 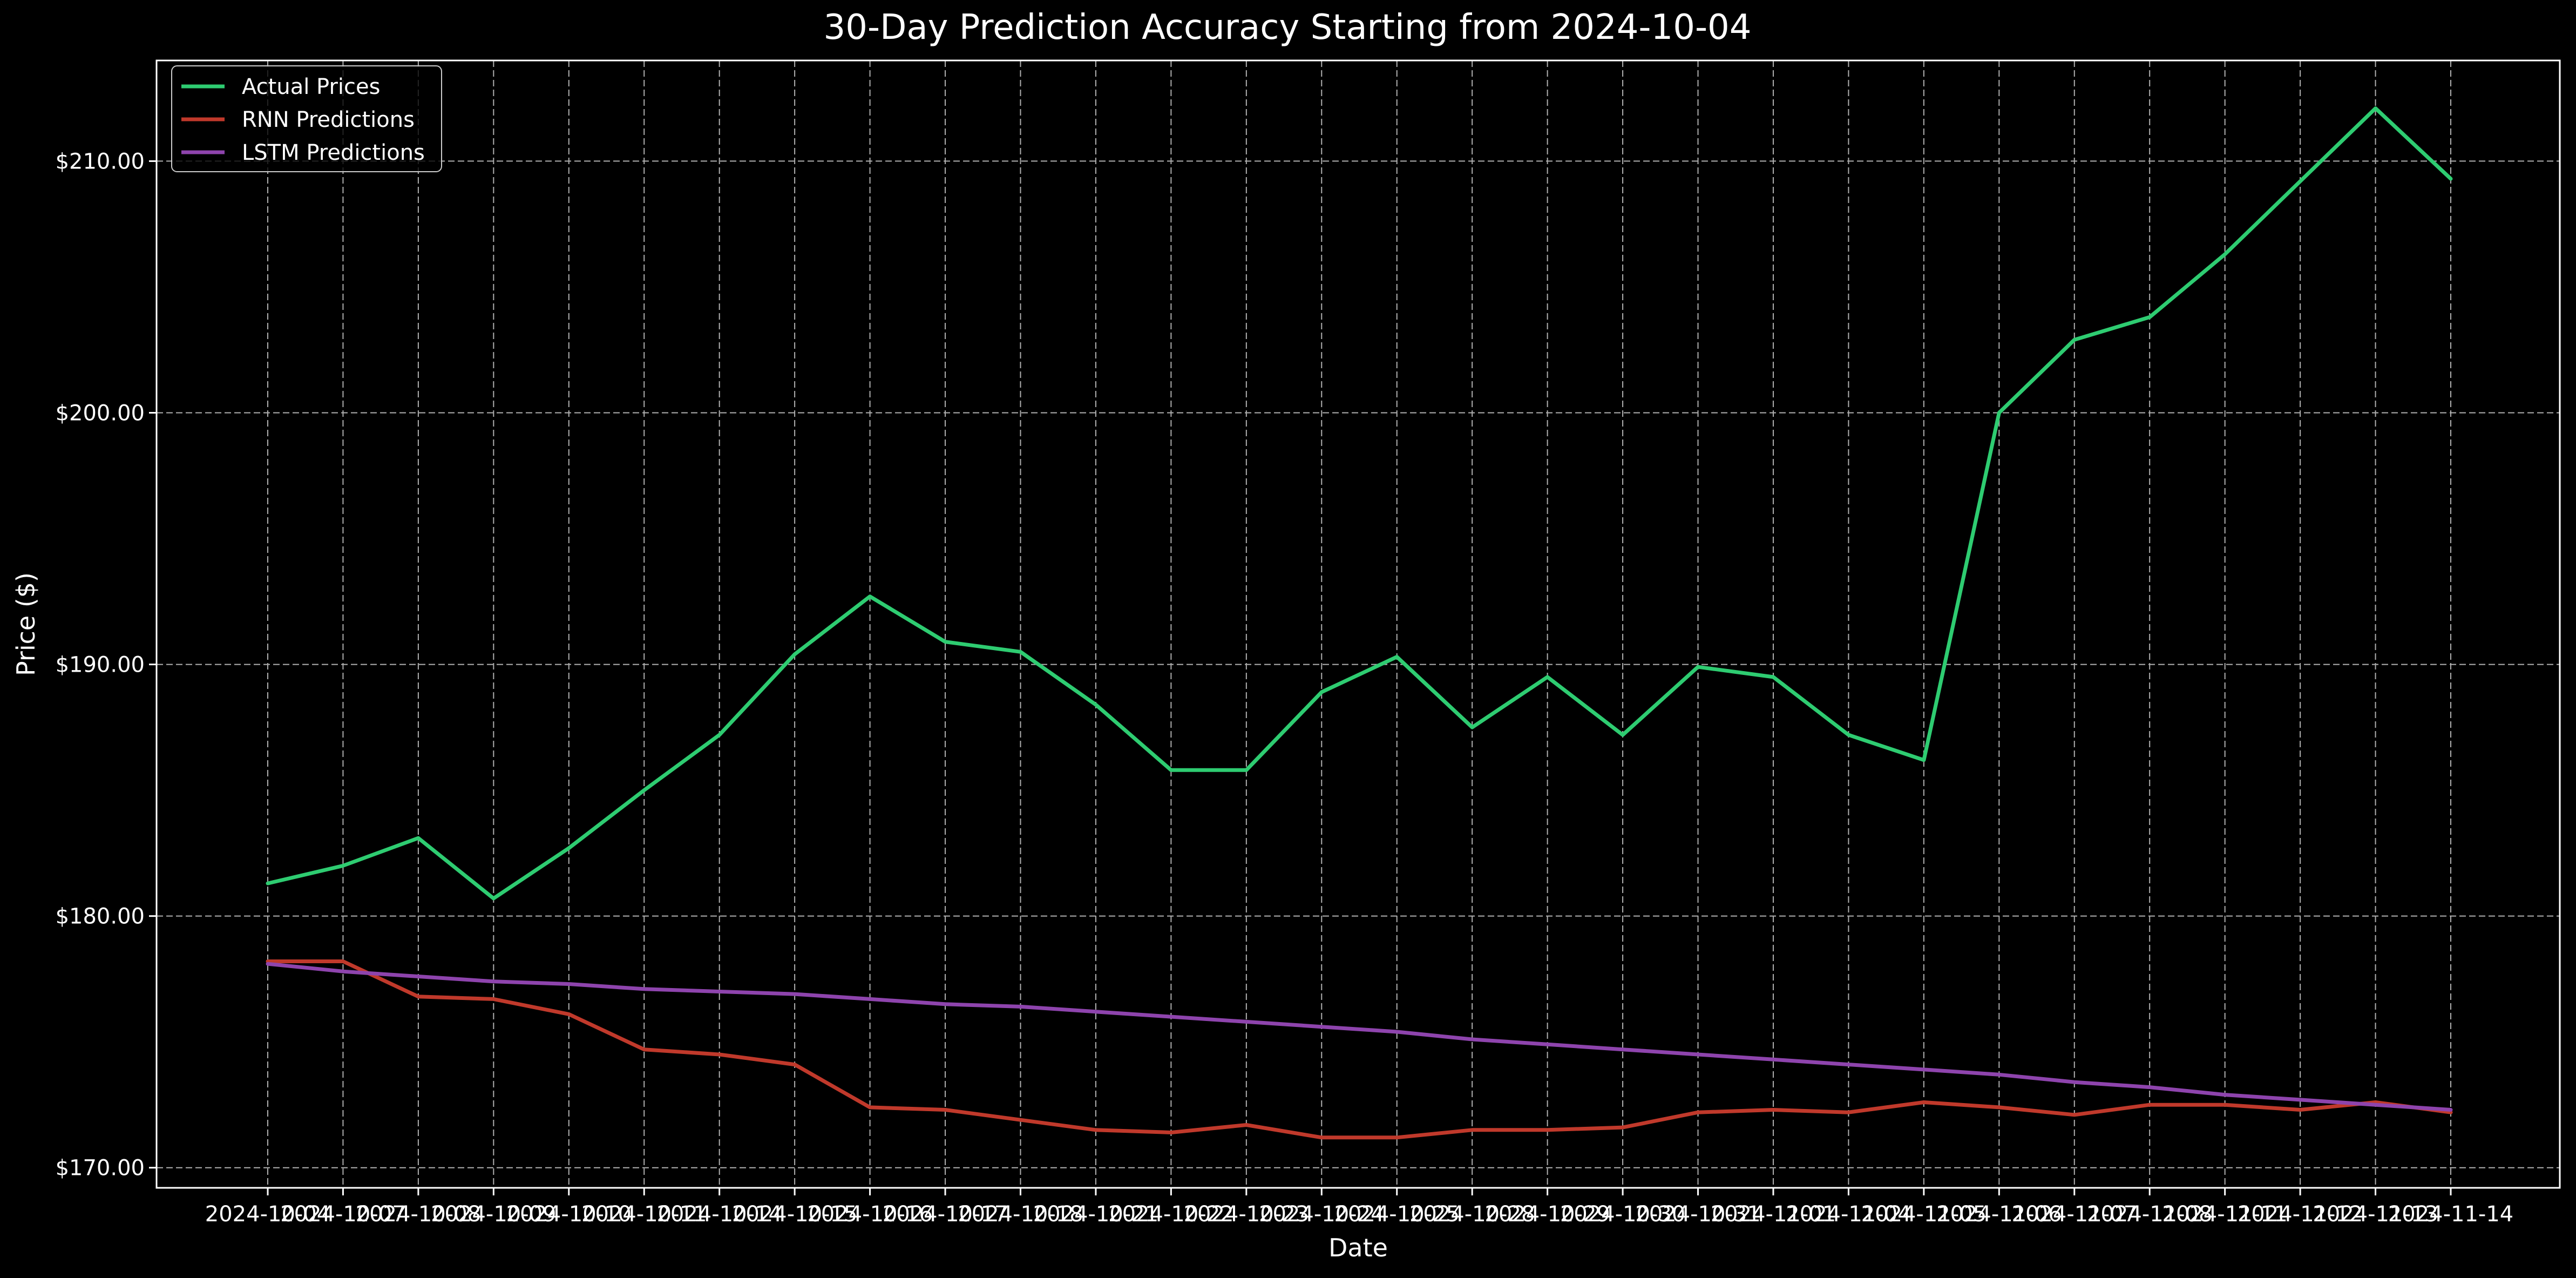 What do you see at coordinates (1773, 1214) in the screenshot?
I see `x-tick-label: 2024-11-01` at bounding box center [1773, 1214].